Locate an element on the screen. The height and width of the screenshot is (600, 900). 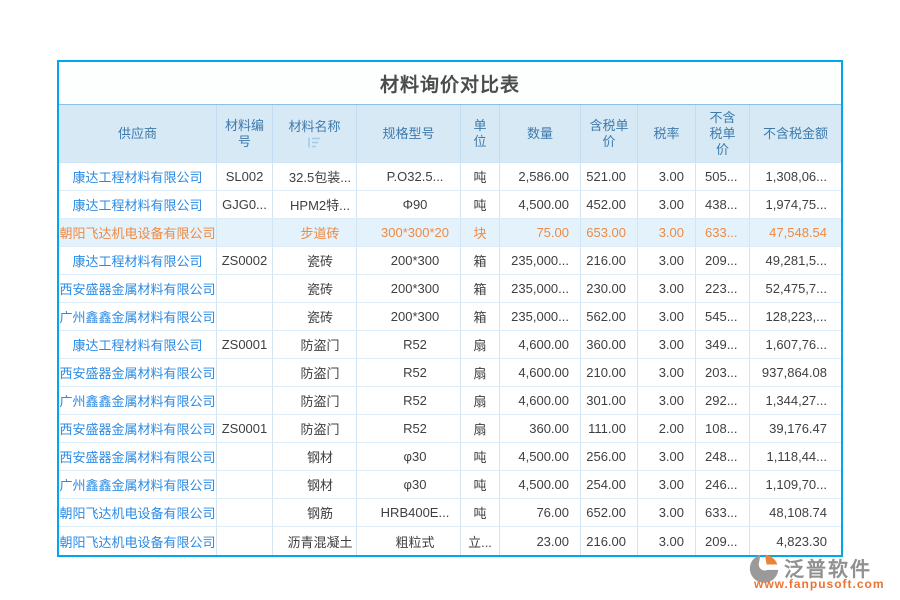
tax-price-cell: 111.00 is located at coordinates (609, 428).